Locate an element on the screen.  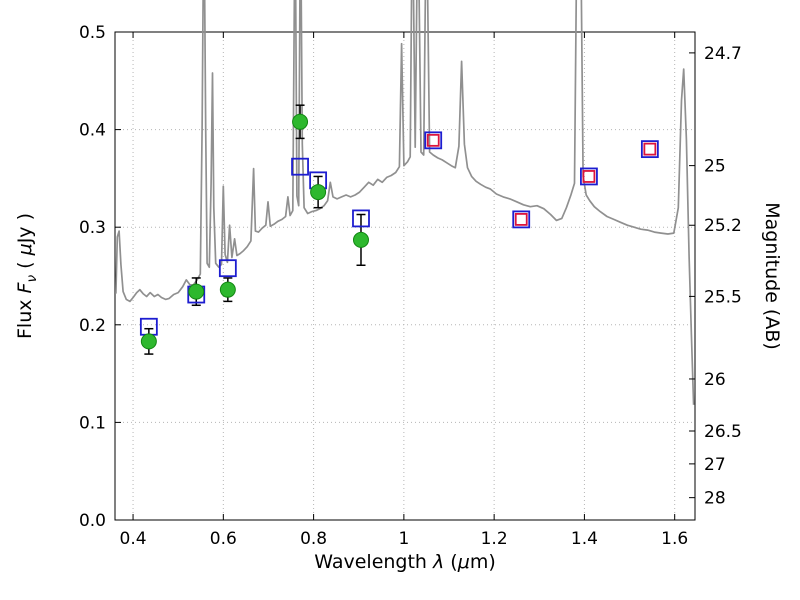
y-tick-label-right: 25.2 is located at coordinates (723, 226).